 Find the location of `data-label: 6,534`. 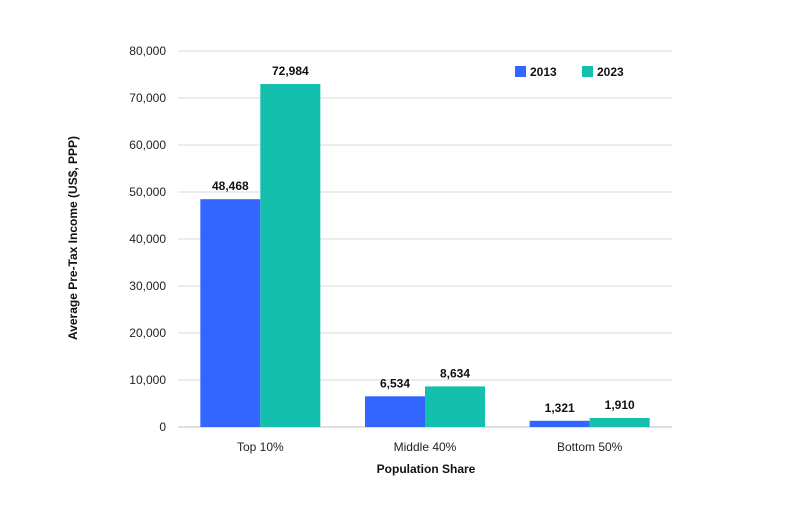

data-label: 6,534 is located at coordinates (395, 383).